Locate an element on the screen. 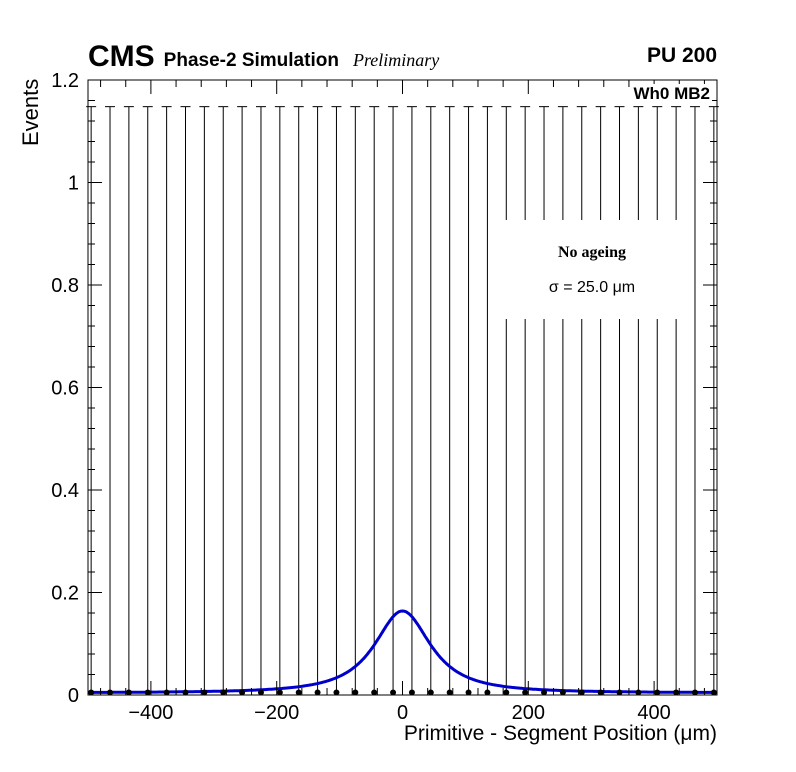 This screenshot has height=772, width=796. x-tick-label: 0 is located at coordinates (402, 713).